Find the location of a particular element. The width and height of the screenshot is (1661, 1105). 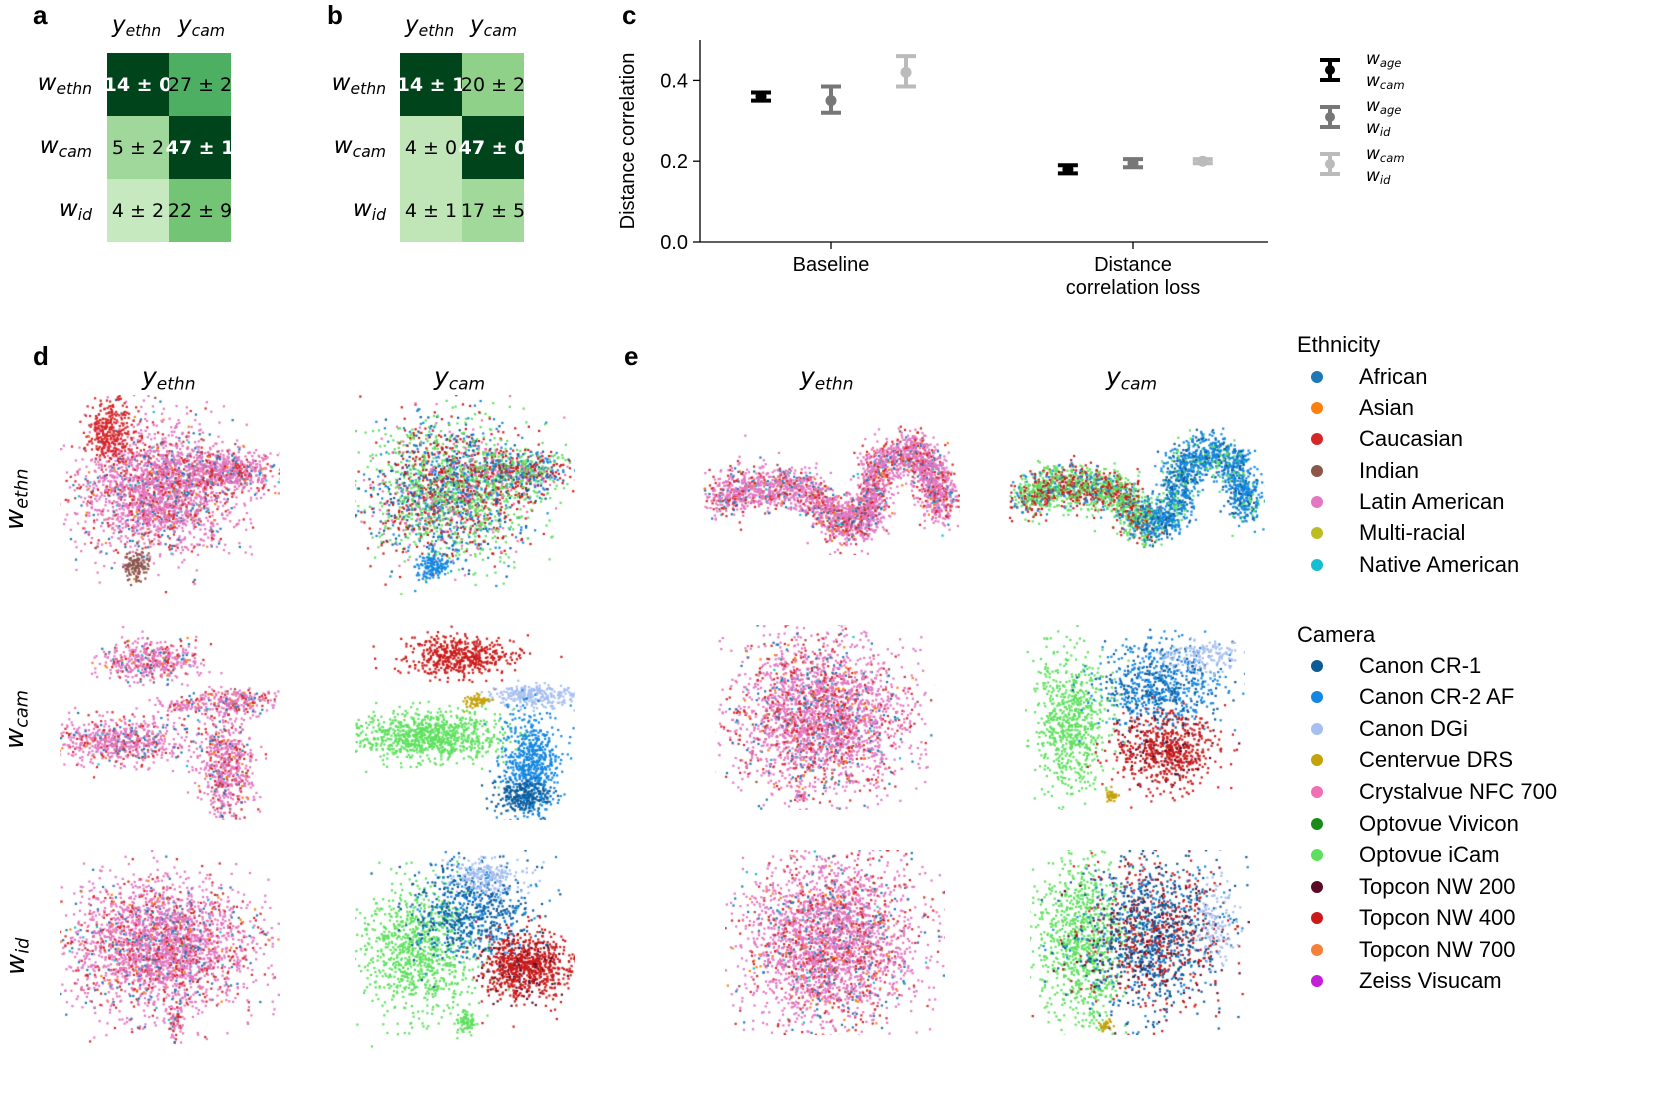

legend-label: Latin American is located at coordinates (1432, 501).